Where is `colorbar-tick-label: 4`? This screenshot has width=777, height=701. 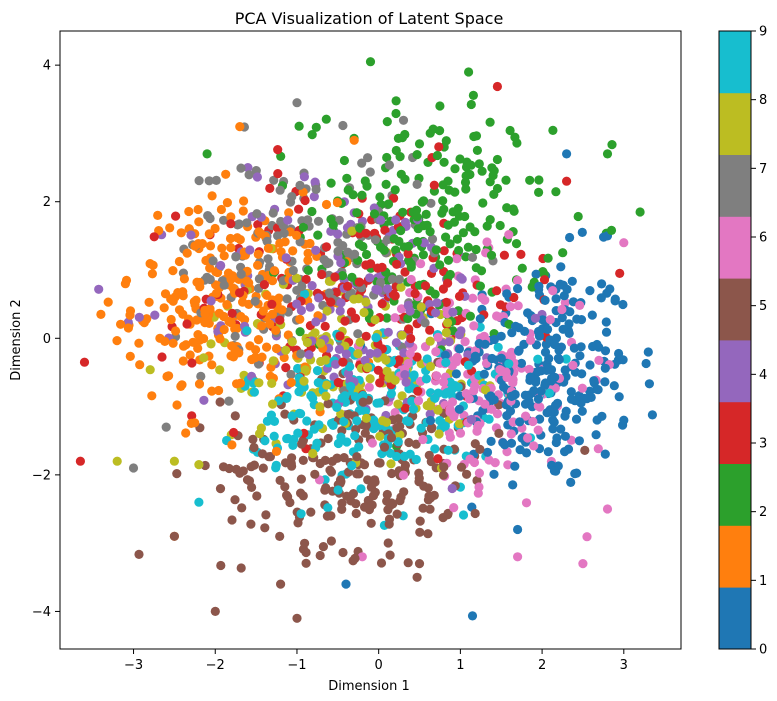 colorbar-tick-label: 4 is located at coordinates (763, 375).